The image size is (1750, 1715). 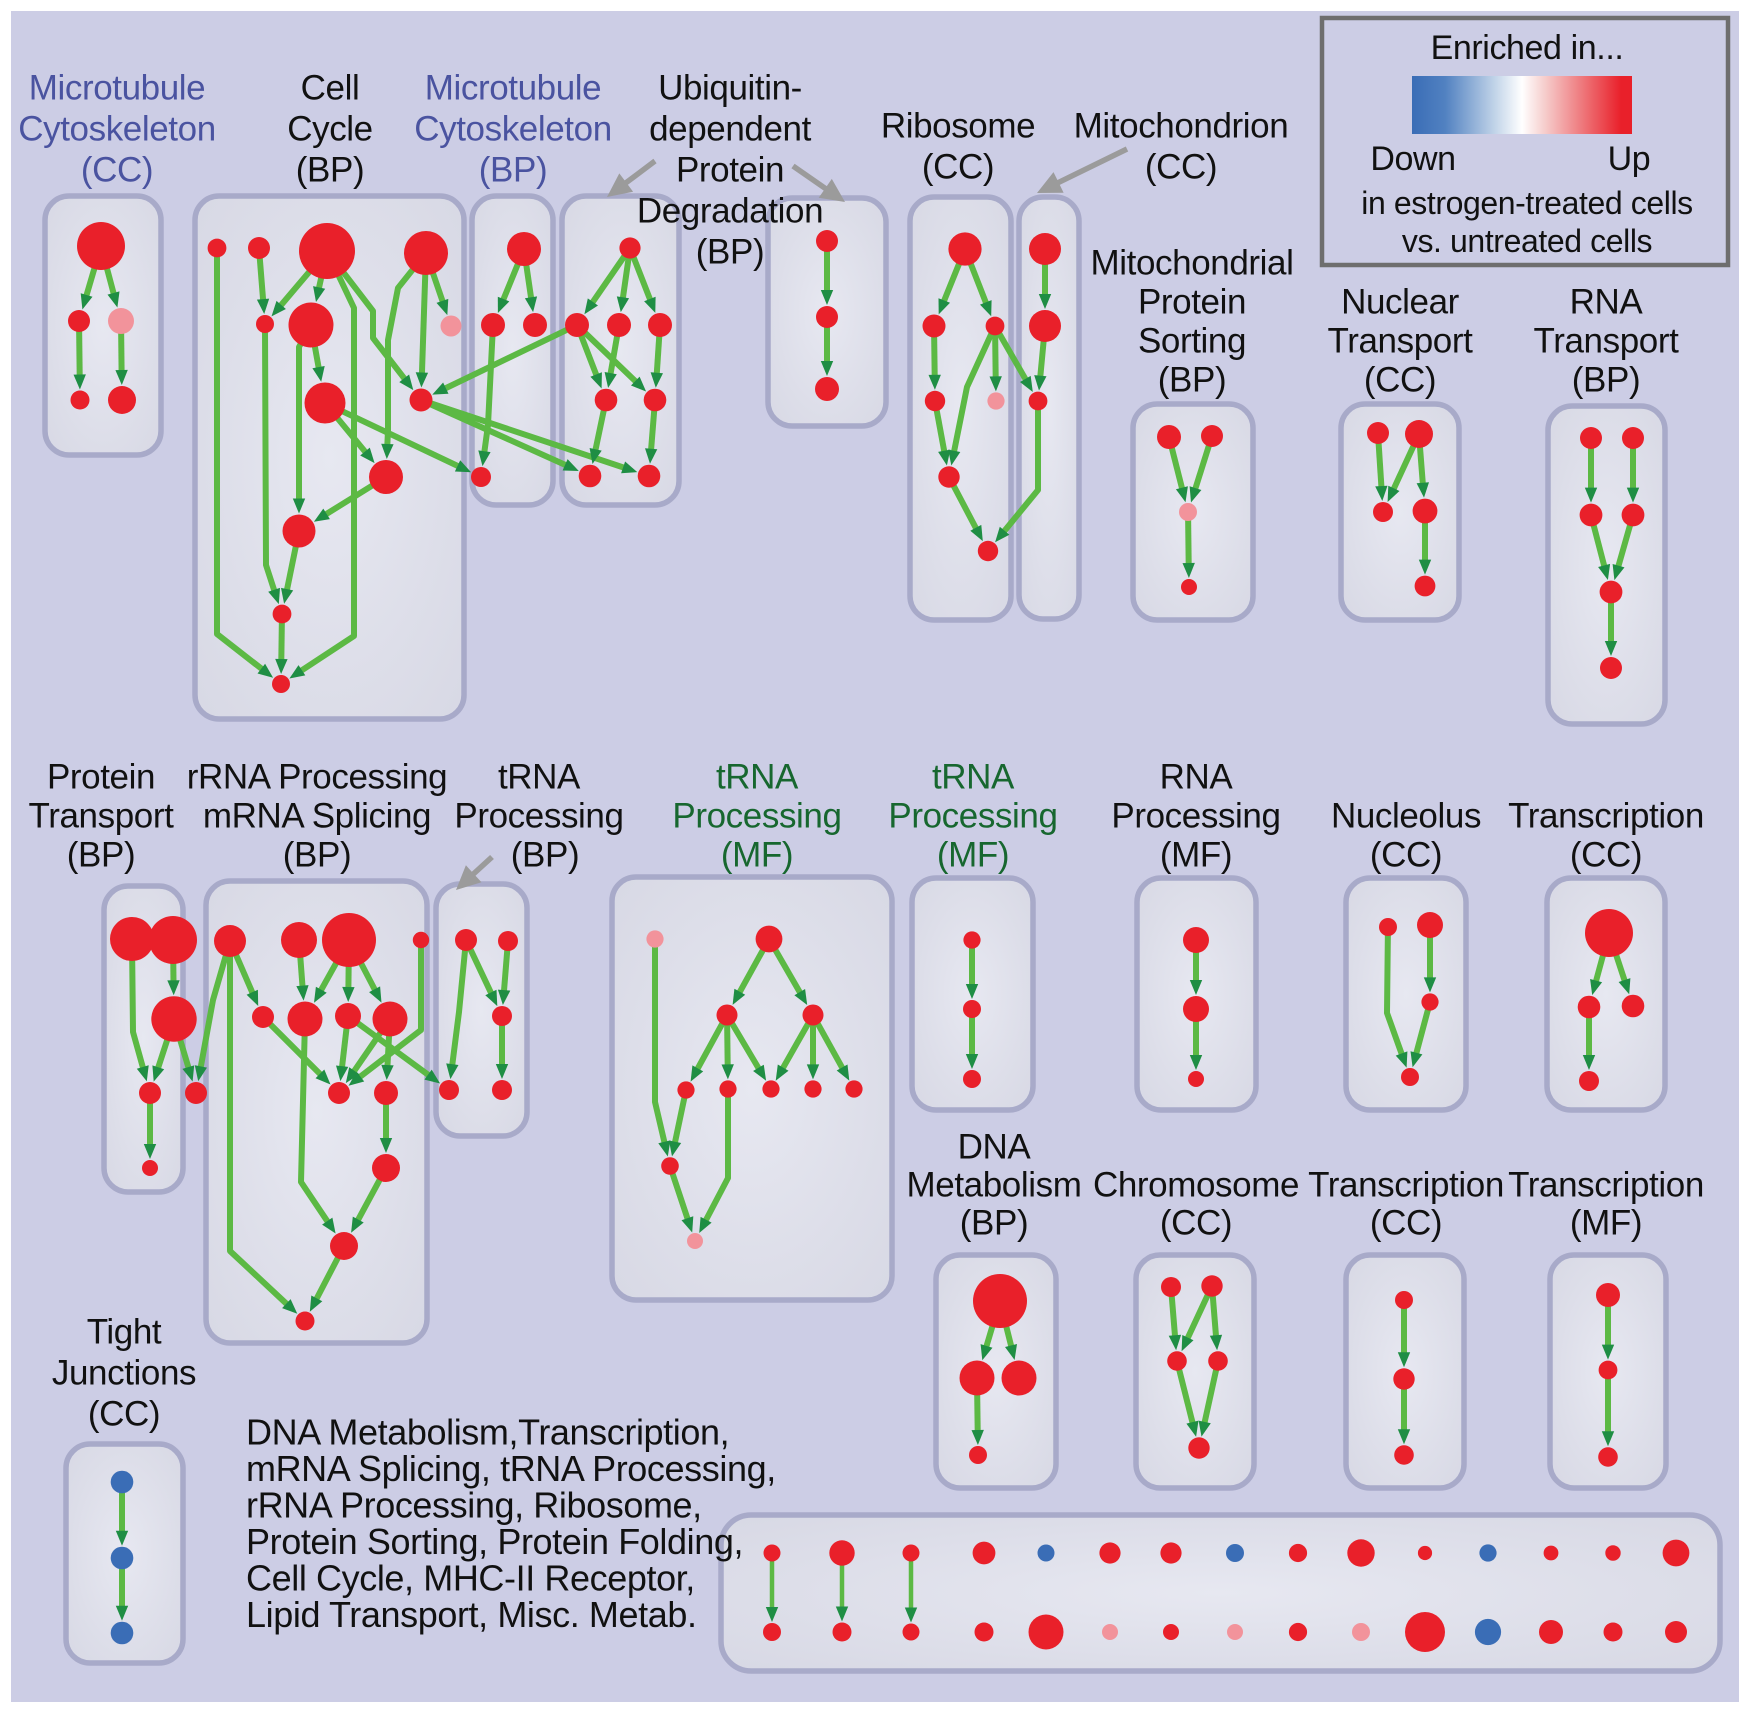 What do you see at coordinates (124, 1332) in the screenshot?
I see `svg-text: Tight` at bounding box center [124, 1332].